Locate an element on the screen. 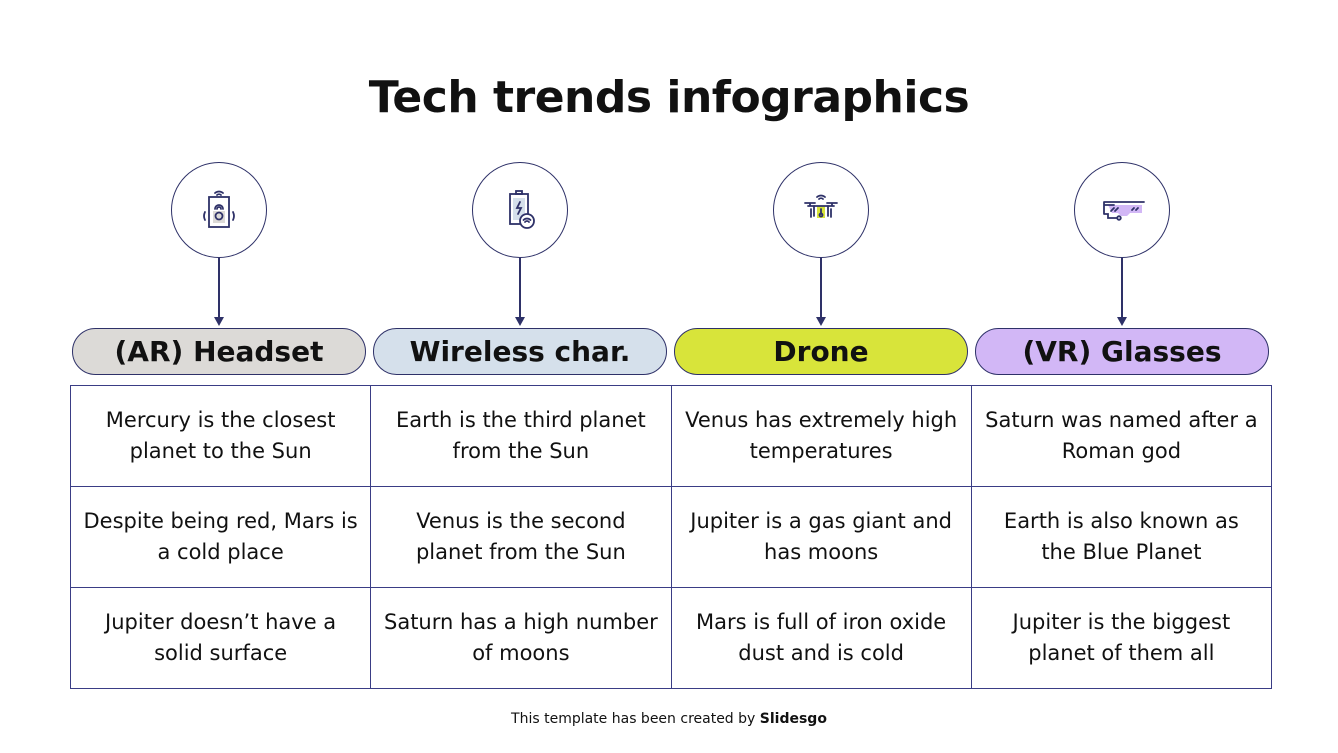 This screenshot has height=753, width=1338. table-cell: Earth is the third planet from the Sun is located at coordinates (521, 436).